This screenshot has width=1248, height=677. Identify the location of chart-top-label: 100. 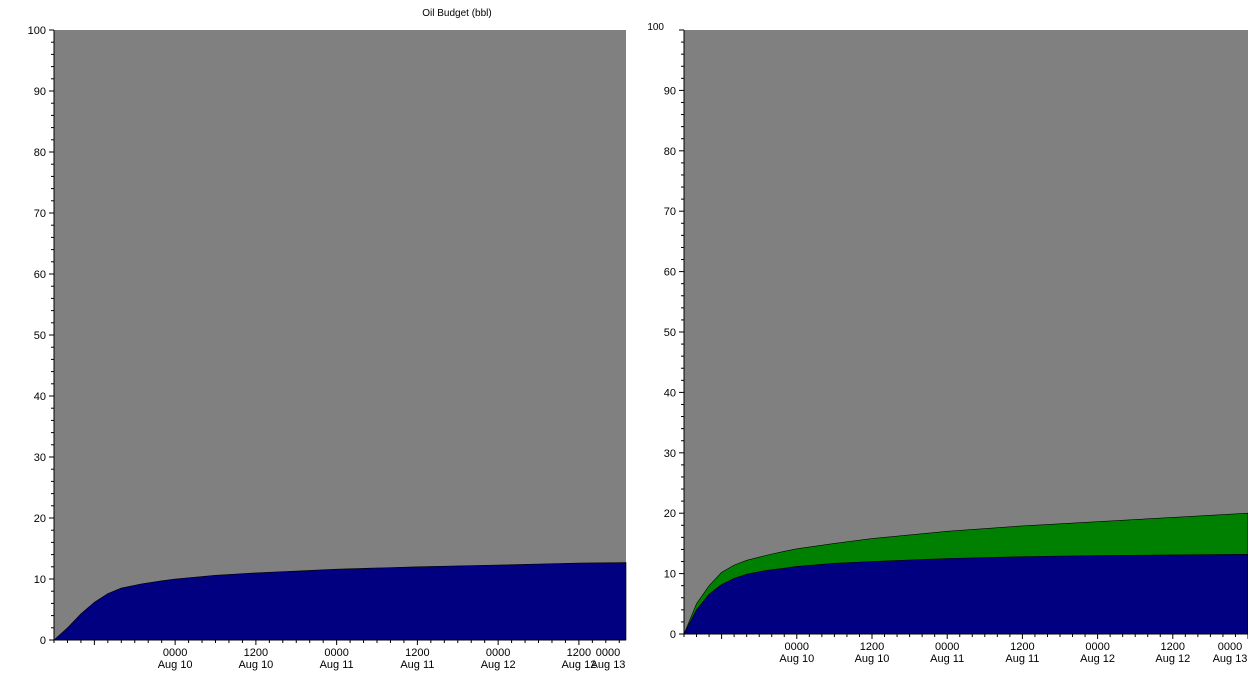
(655, 27).